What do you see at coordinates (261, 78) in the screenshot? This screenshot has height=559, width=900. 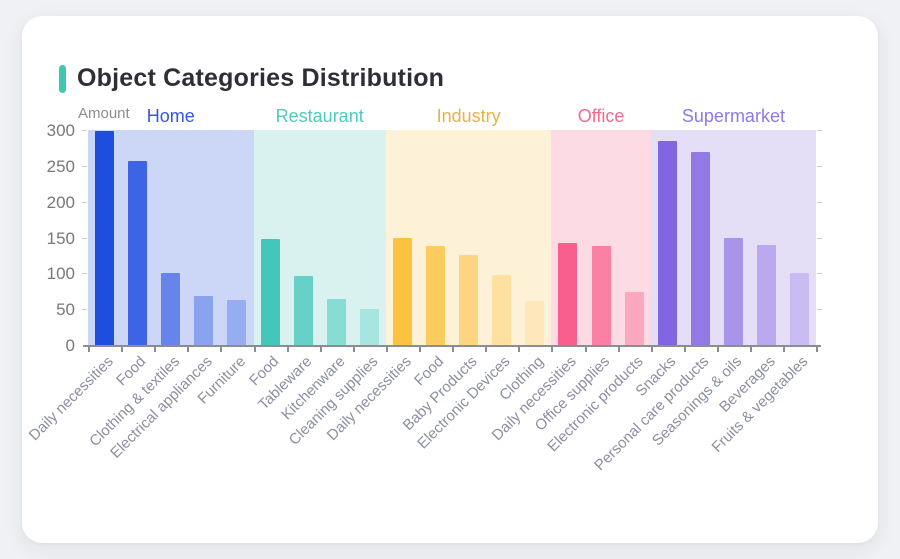 I see `chart-title: Object Categories Distribution` at bounding box center [261, 78].